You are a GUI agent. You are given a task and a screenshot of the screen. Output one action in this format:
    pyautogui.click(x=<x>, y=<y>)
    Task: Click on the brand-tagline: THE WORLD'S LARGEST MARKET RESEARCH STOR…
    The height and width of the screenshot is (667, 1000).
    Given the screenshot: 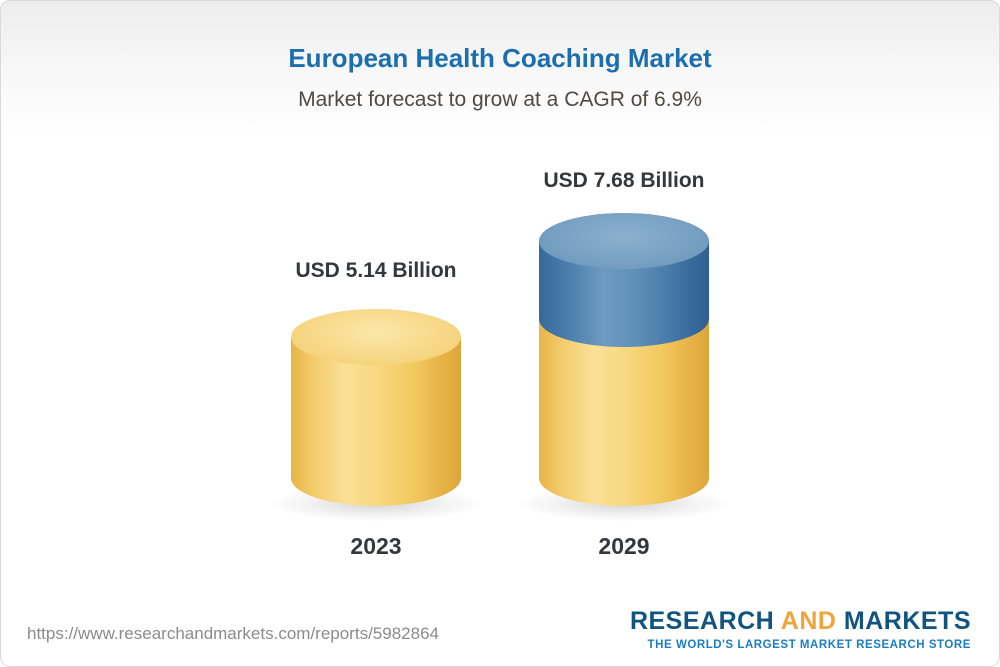 What is the action you would take?
    pyautogui.click(x=809, y=645)
    